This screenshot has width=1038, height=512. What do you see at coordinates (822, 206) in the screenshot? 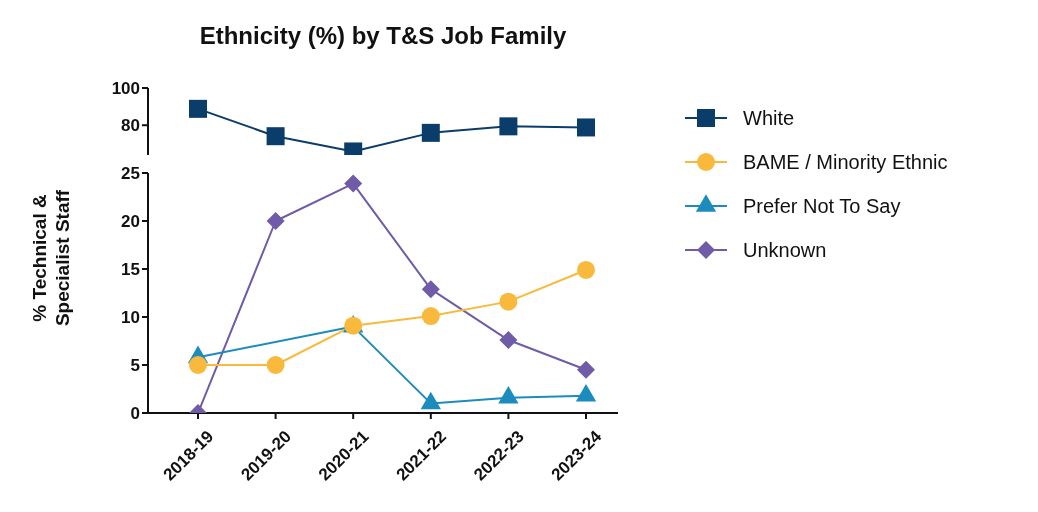
I see `legend-label: Prefer Not To Say` at bounding box center [822, 206].